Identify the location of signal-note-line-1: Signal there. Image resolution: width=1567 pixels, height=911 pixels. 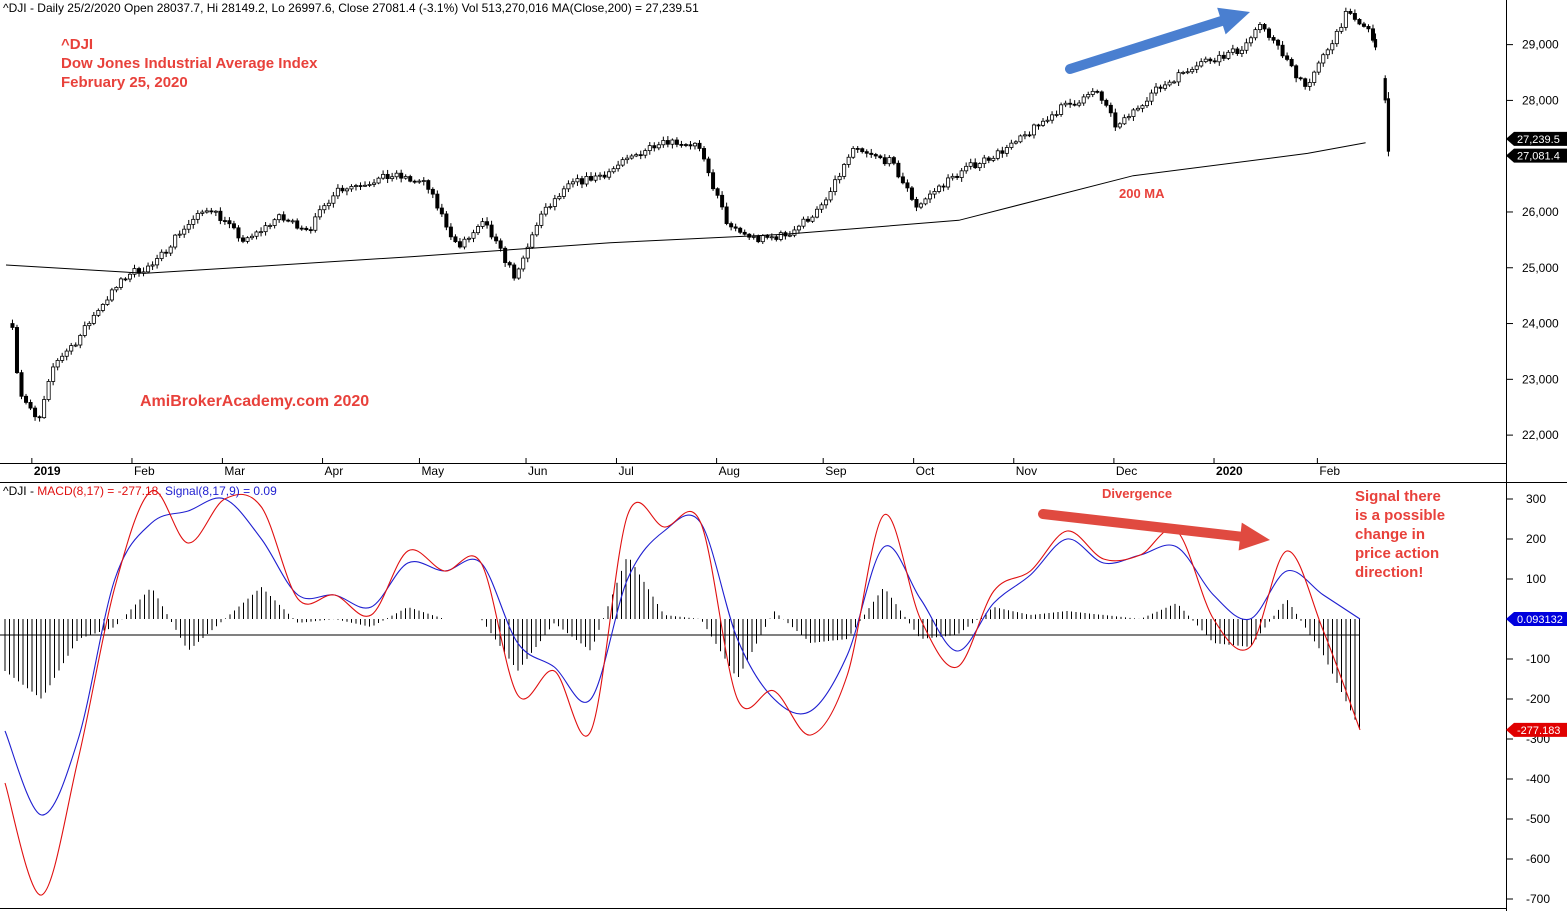
(1398, 496).